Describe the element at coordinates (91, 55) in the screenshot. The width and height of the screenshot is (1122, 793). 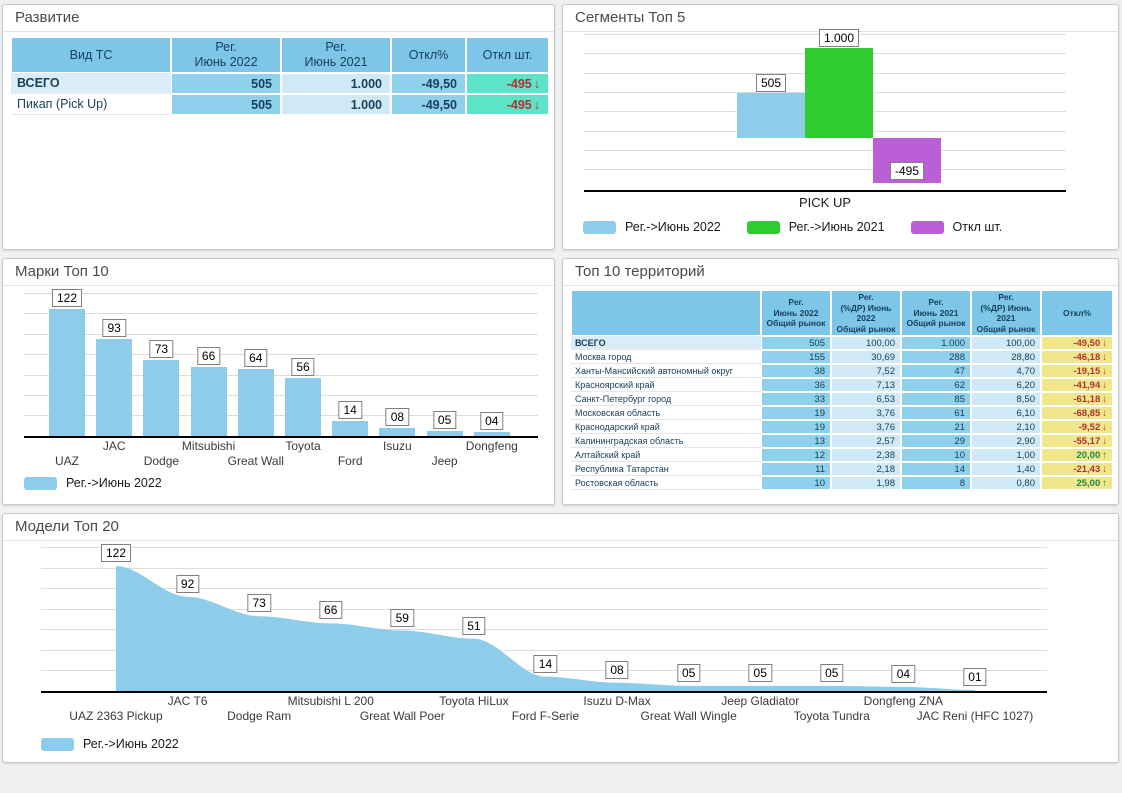
I see `development-col-header: Вид ТС` at that location.